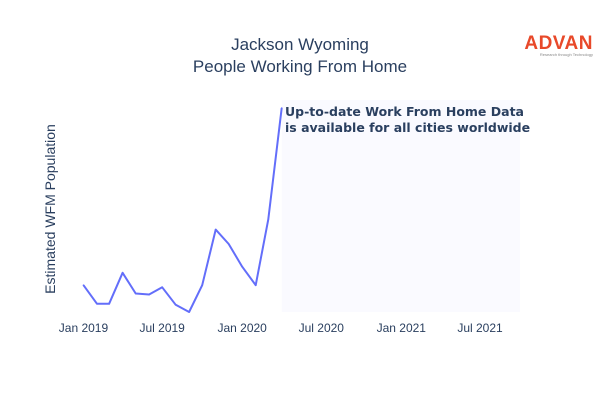 The image size is (600, 400). What do you see at coordinates (322, 328) in the screenshot?
I see `x-tick-label: Jul 2020` at bounding box center [322, 328].